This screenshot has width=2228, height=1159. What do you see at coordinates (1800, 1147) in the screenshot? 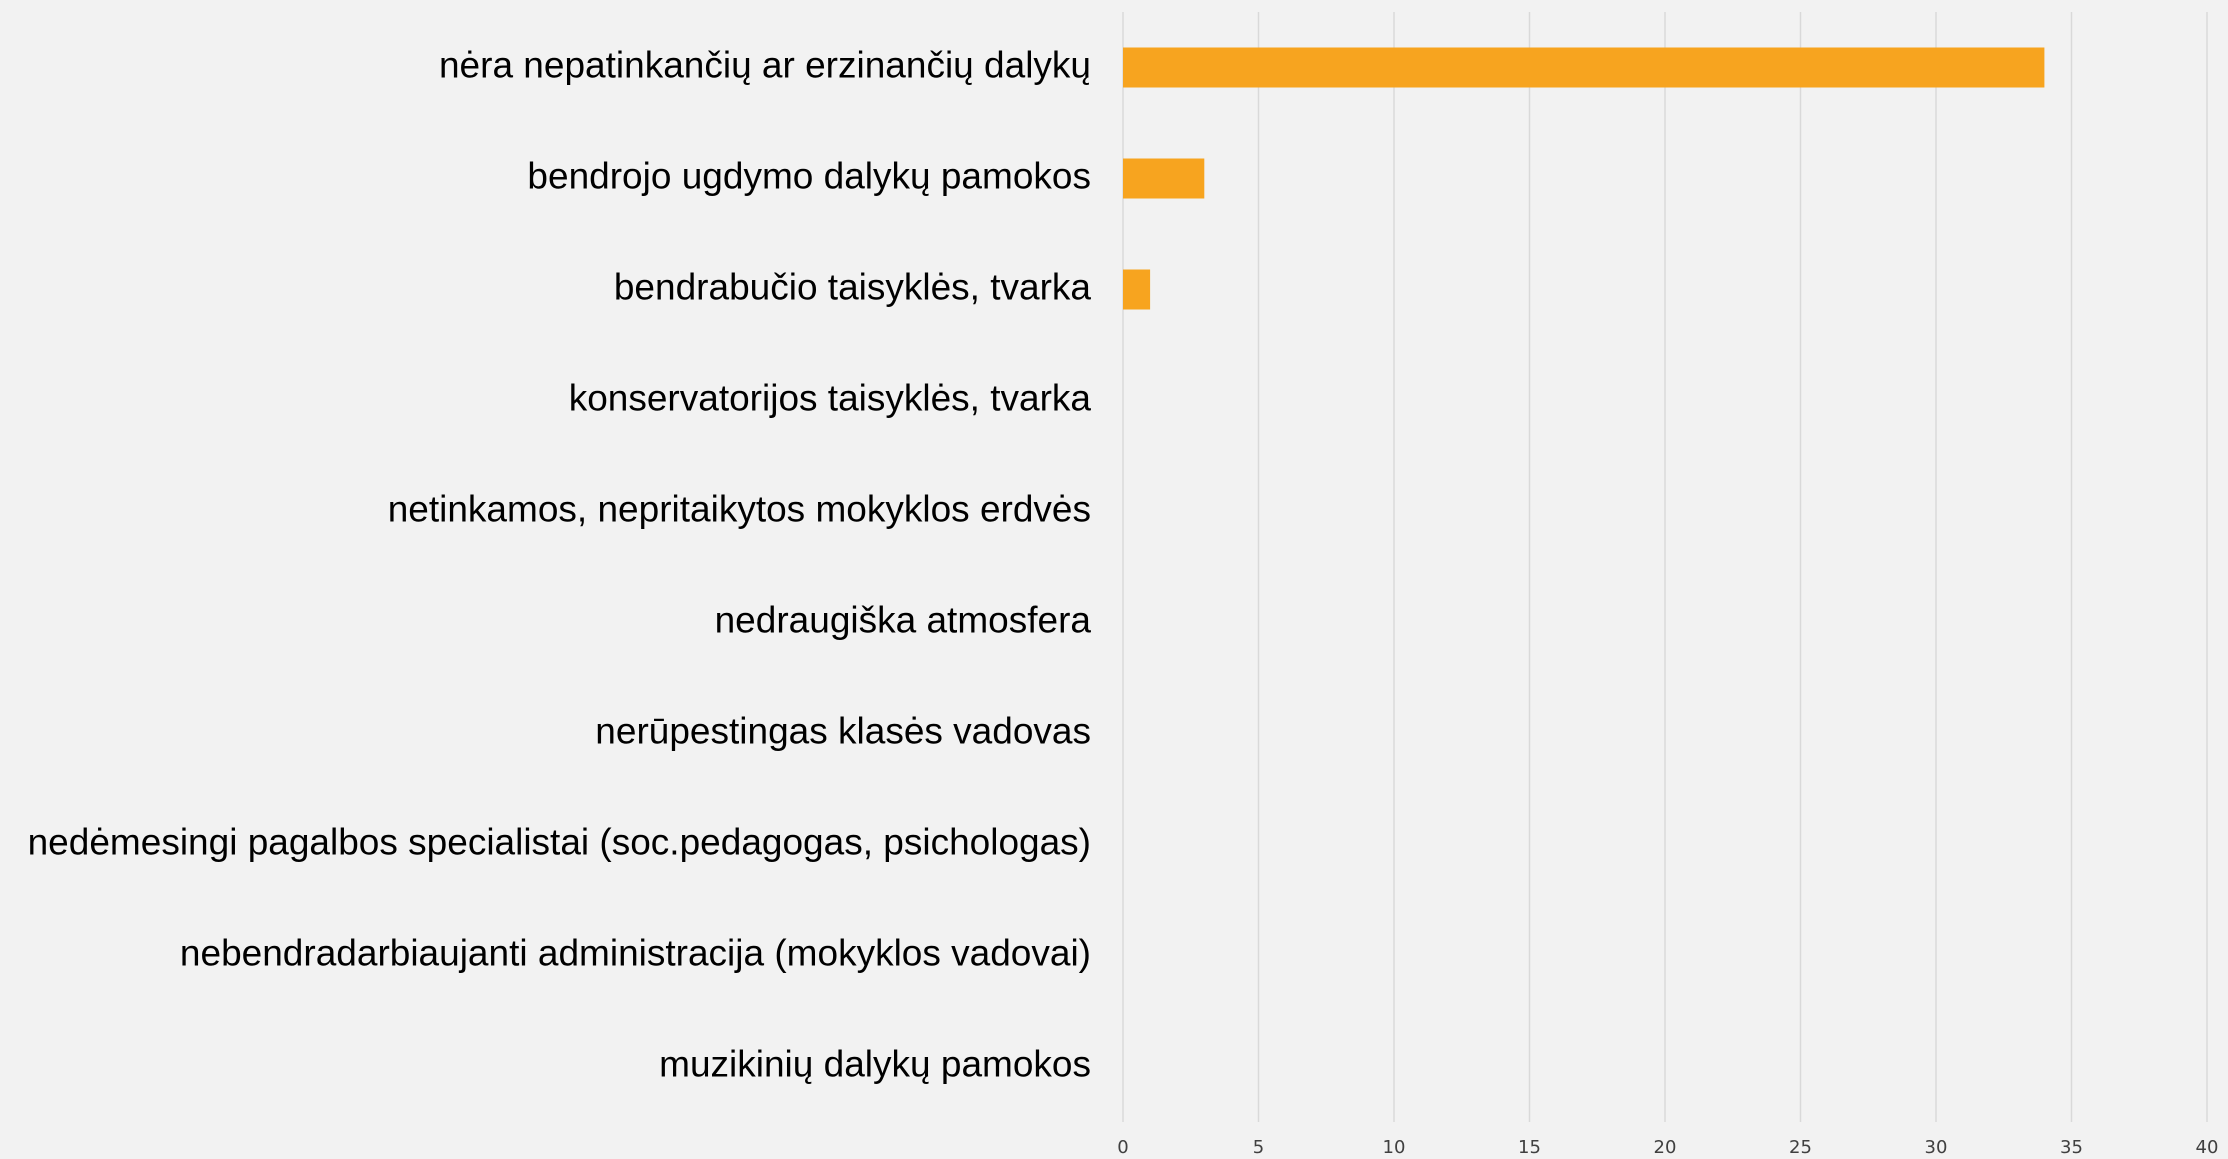
I see `x-tick-label: 25` at bounding box center [1800, 1147].